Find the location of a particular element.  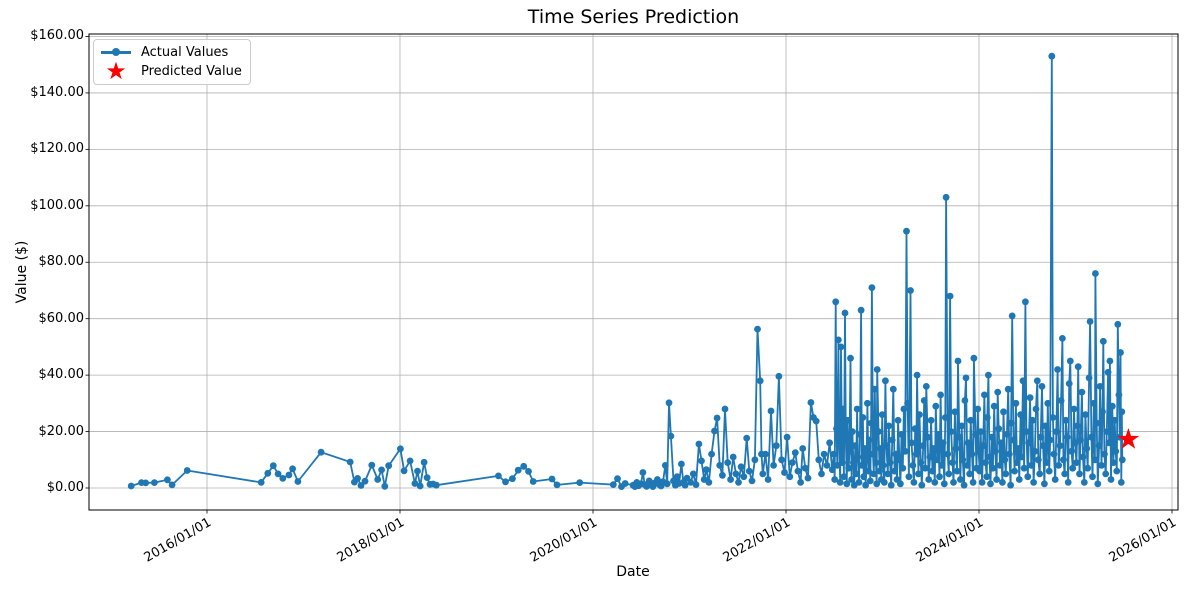

legend-item-predicted: ★ Predicted Value is located at coordinates (172, 70).